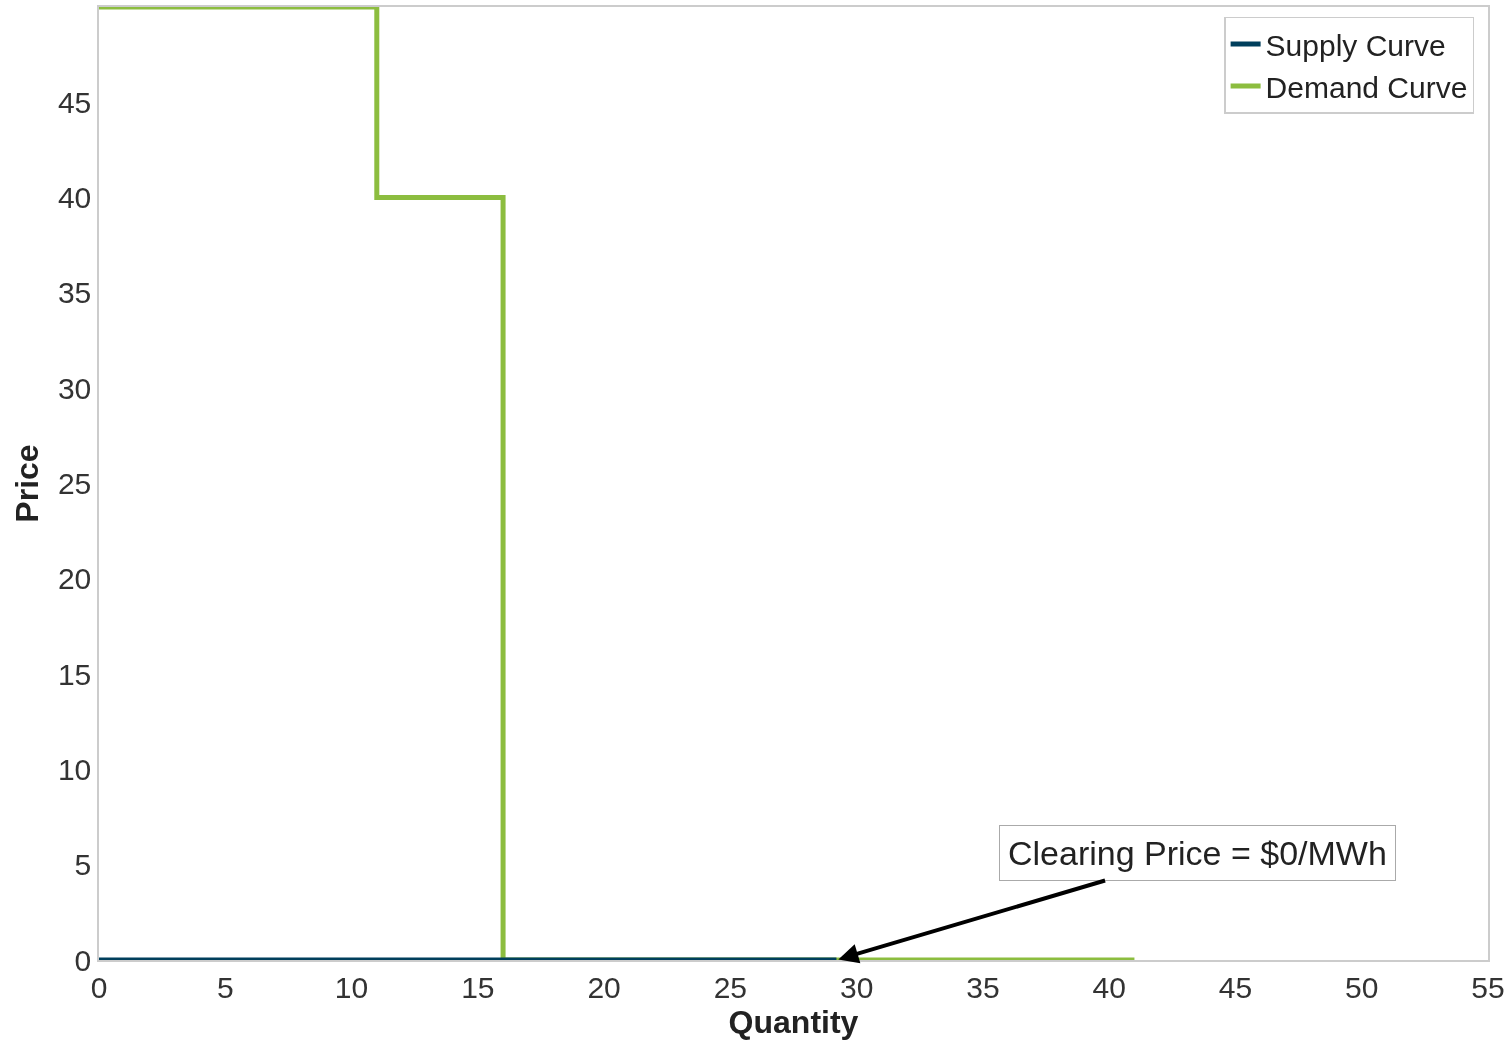  I want to click on legend-label: Supply Curve, so click(1355, 45).